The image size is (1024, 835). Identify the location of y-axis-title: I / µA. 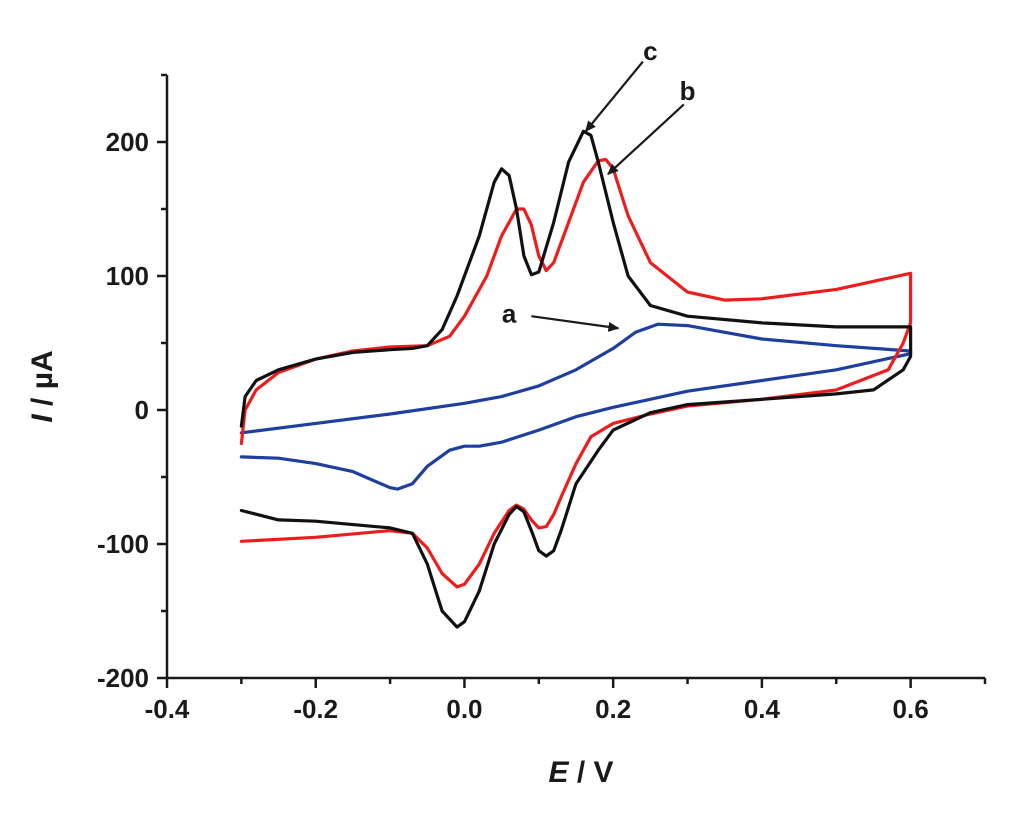
(42, 386).